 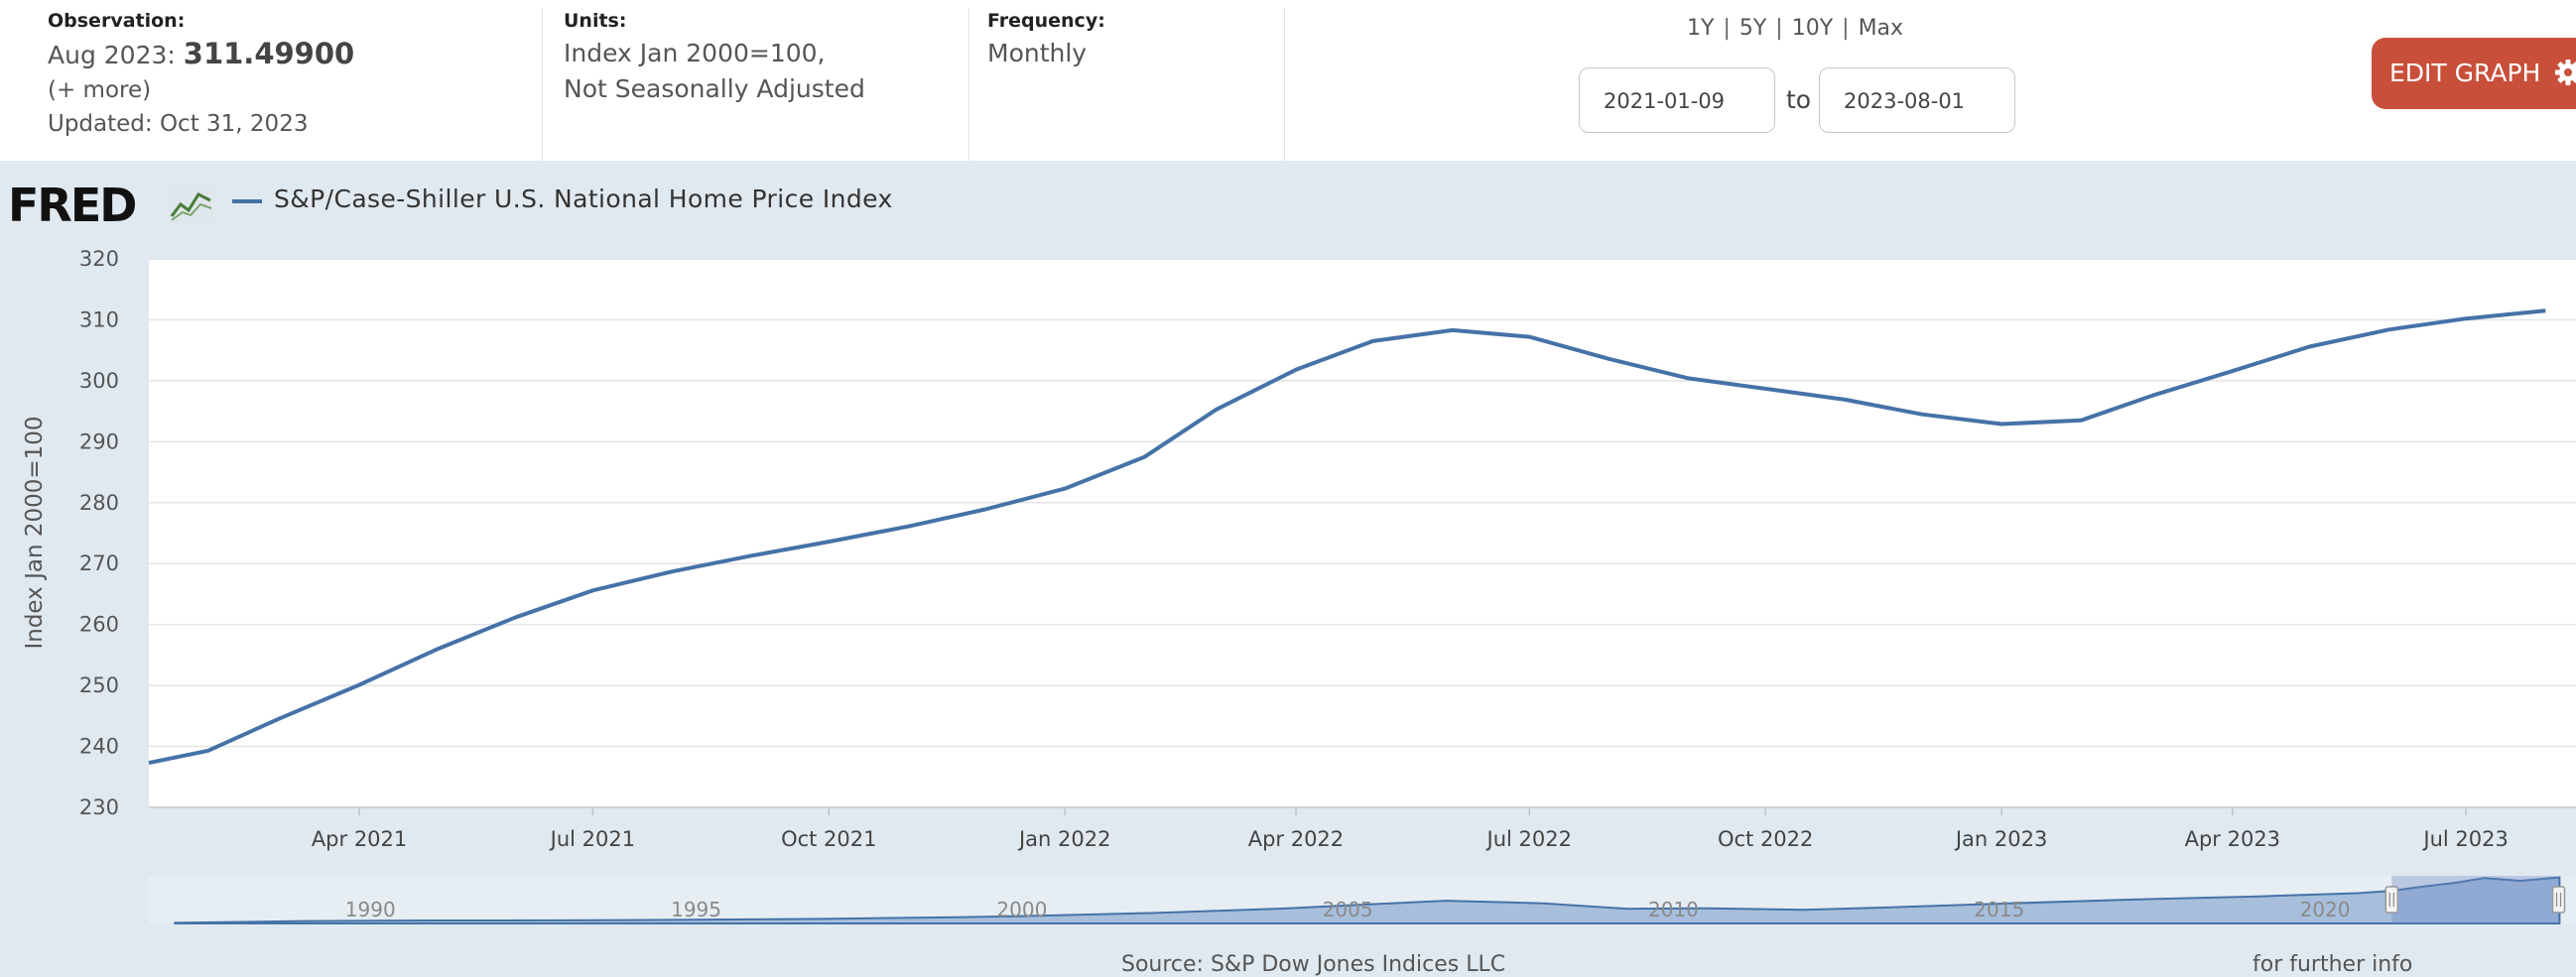 What do you see at coordinates (1674, 909) in the screenshot?
I see `navigator-tick-label: 2010` at bounding box center [1674, 909].